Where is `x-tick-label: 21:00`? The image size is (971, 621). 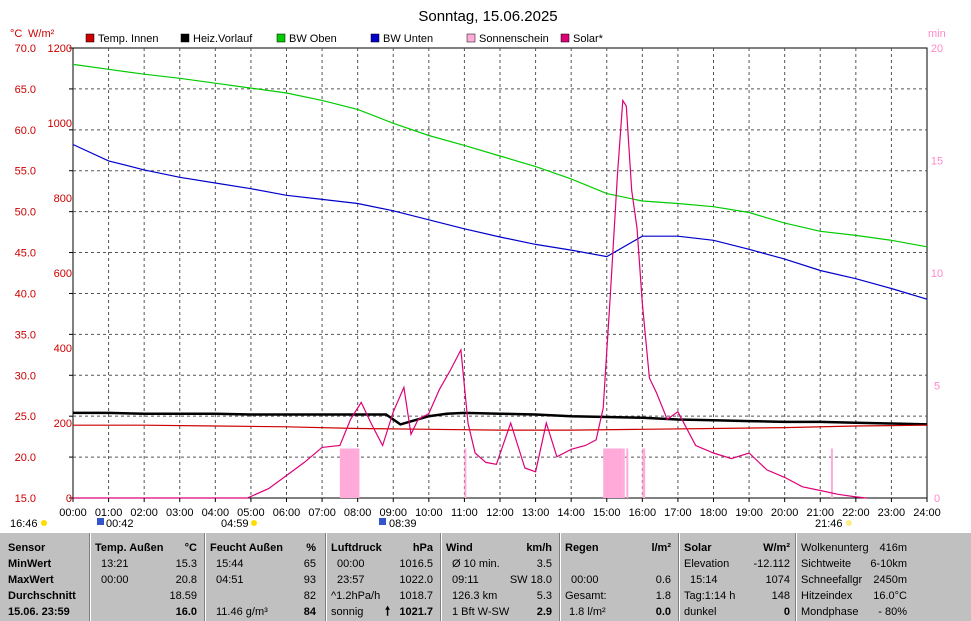
x-tick-label: 21:00 is located at coordinates (820, 513).